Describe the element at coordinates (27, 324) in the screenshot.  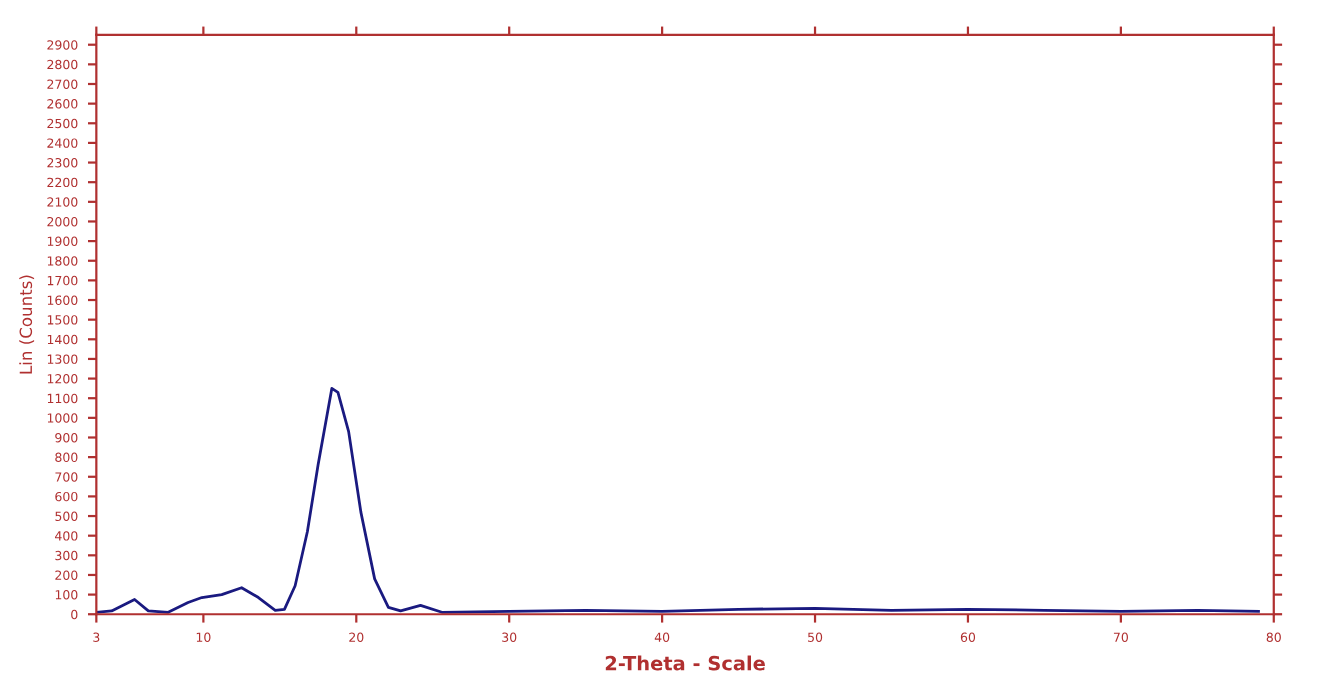
I see `y-axis-title: Lin (Counts)` at that location.